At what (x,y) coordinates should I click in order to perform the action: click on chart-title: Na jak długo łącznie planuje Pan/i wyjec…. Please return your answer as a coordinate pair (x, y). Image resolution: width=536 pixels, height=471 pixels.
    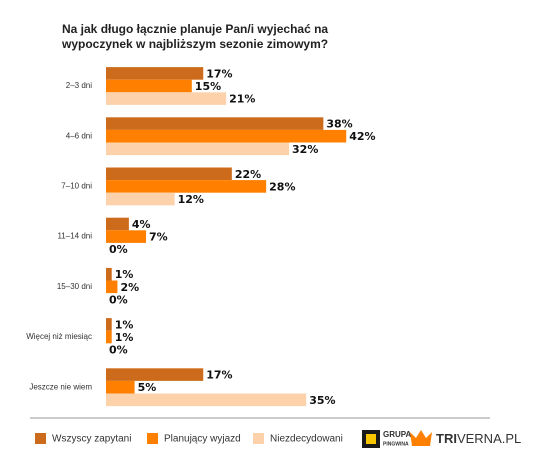
    Looking at the image, I should click on (195, 36).